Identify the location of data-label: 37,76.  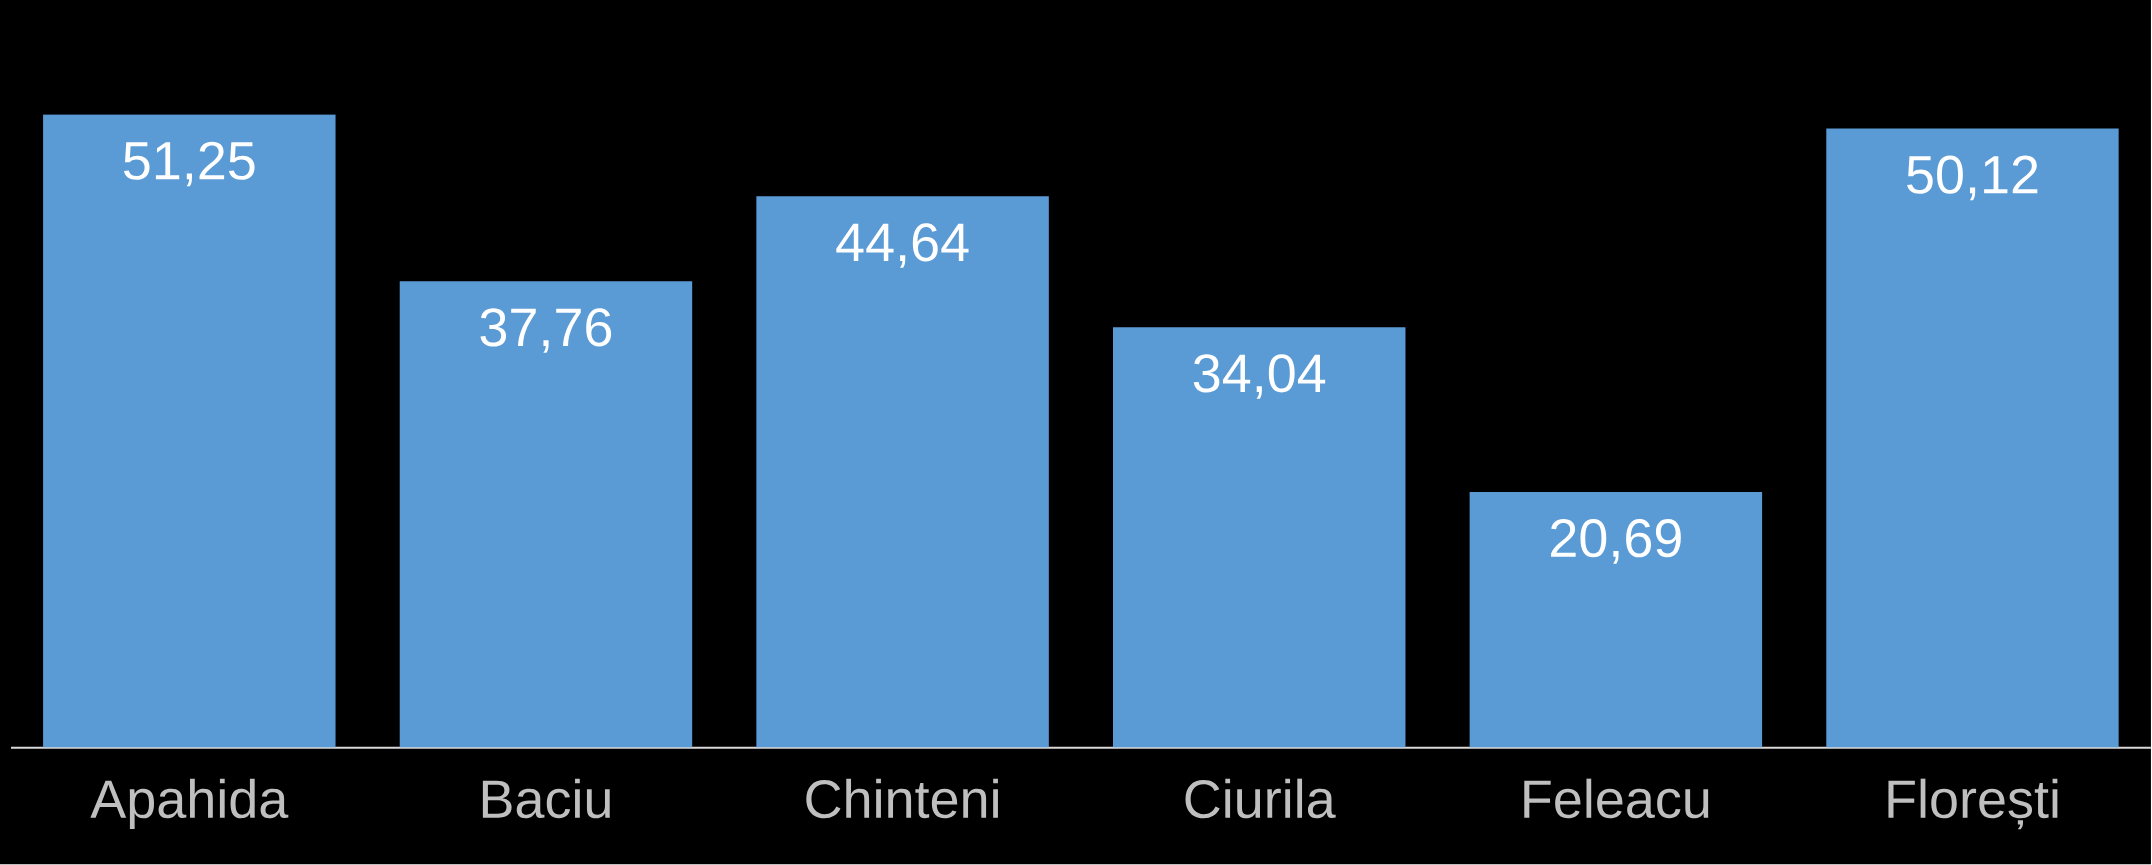
(546, 331).